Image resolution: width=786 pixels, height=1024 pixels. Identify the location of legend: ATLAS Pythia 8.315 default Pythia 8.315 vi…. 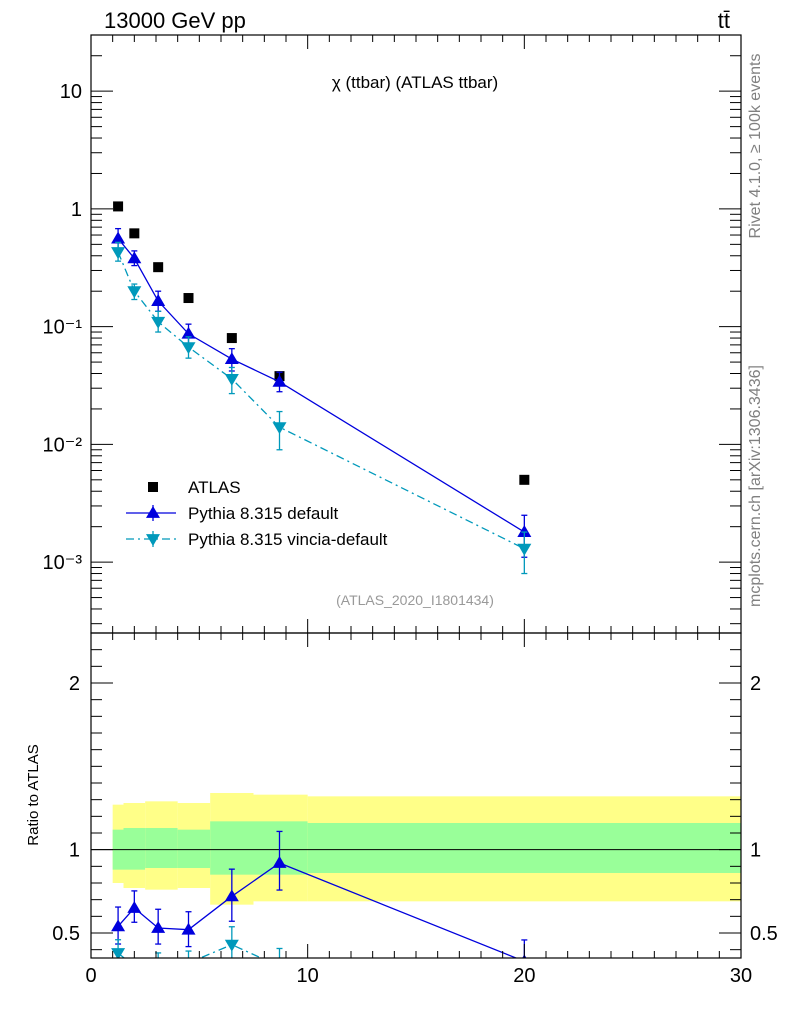
(257, 513).